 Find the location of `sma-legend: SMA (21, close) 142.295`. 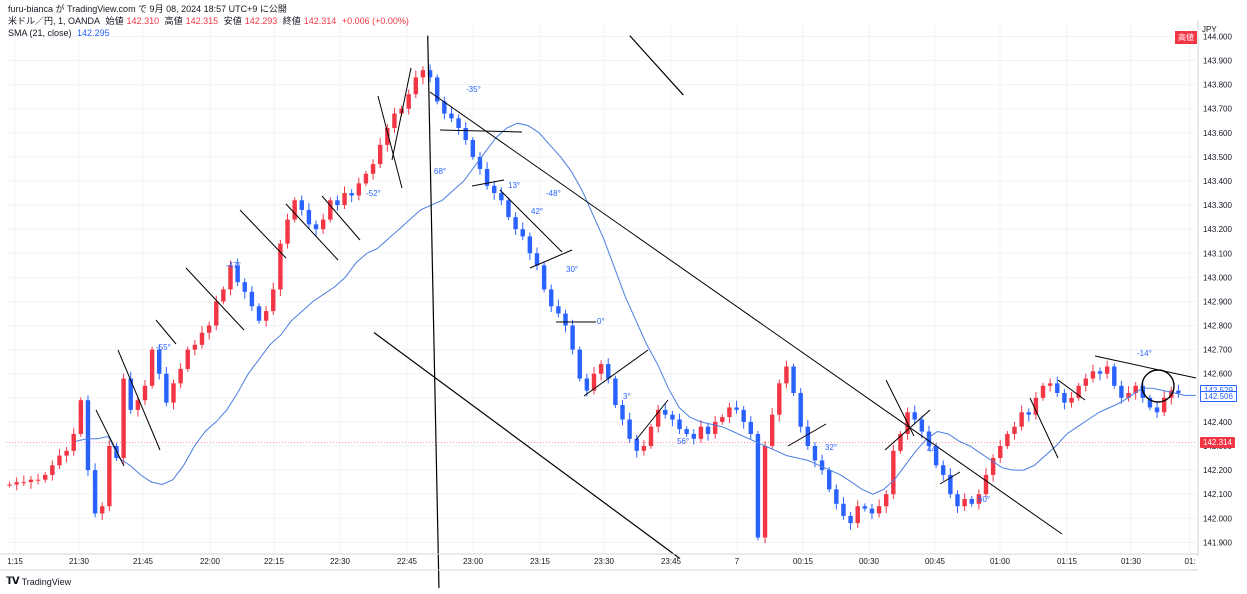

sma-legend: SMA (21, close) 142.295 is located at coordinates (60, 33).